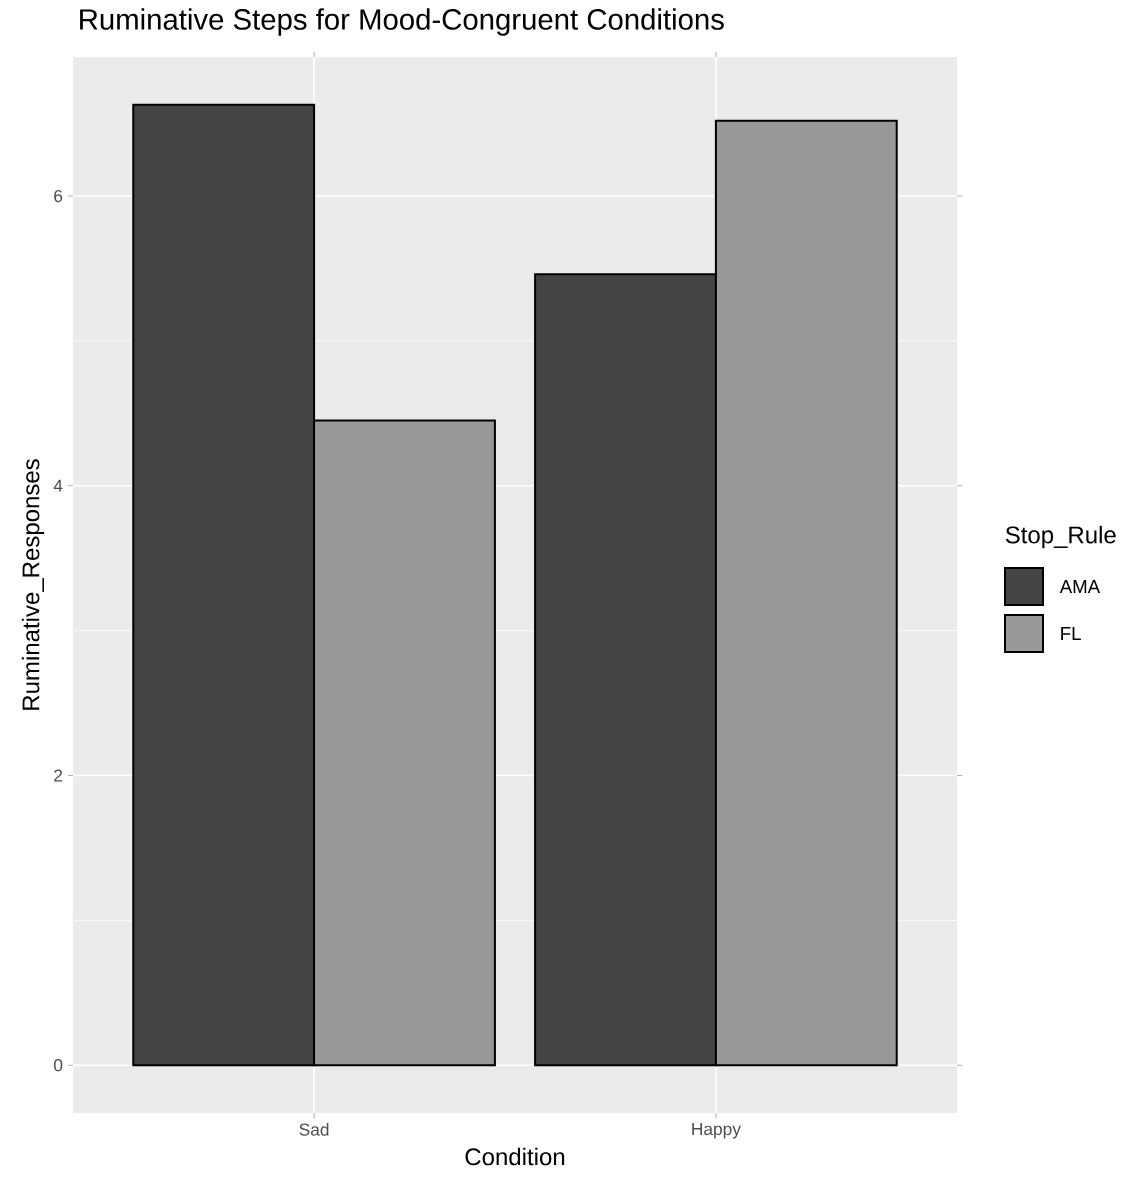 Image resolution: width=1142 pixels, height=1189 pixels. What do you see at coordinates (716, 1131) in the screenshot?
I see `x-tick-label: Happy` at bounding box center [716, 1131].